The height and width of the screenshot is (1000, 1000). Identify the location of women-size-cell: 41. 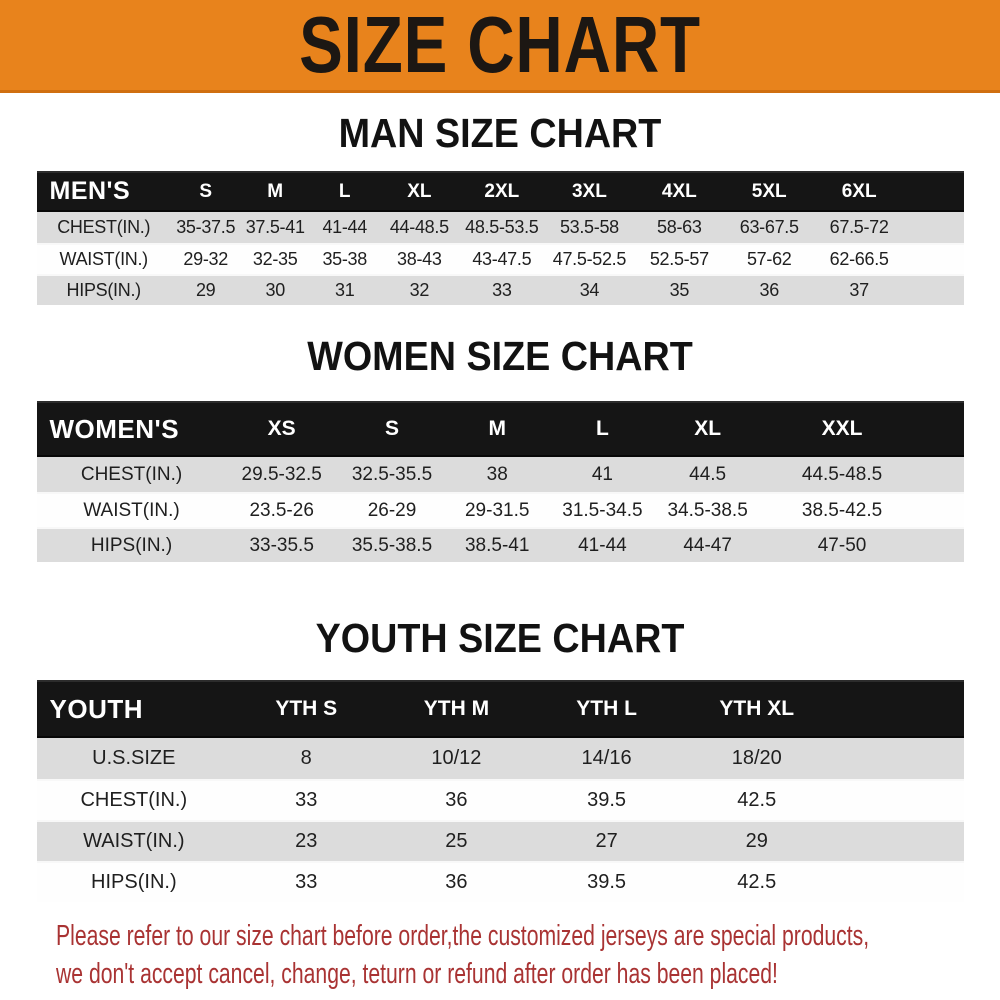
(602, 474).